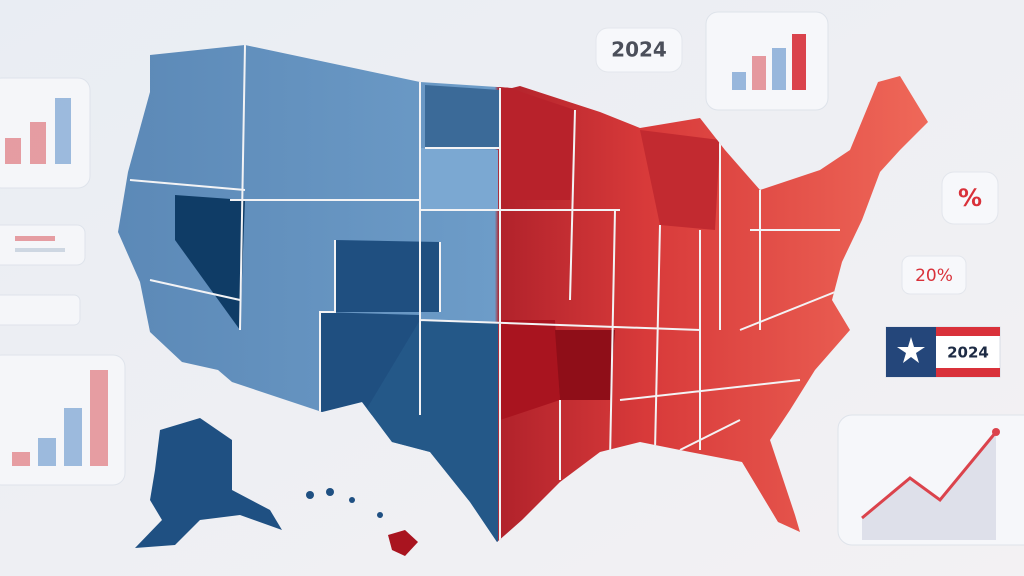  I want to click on percent-symbol: %, so click(970, 198).